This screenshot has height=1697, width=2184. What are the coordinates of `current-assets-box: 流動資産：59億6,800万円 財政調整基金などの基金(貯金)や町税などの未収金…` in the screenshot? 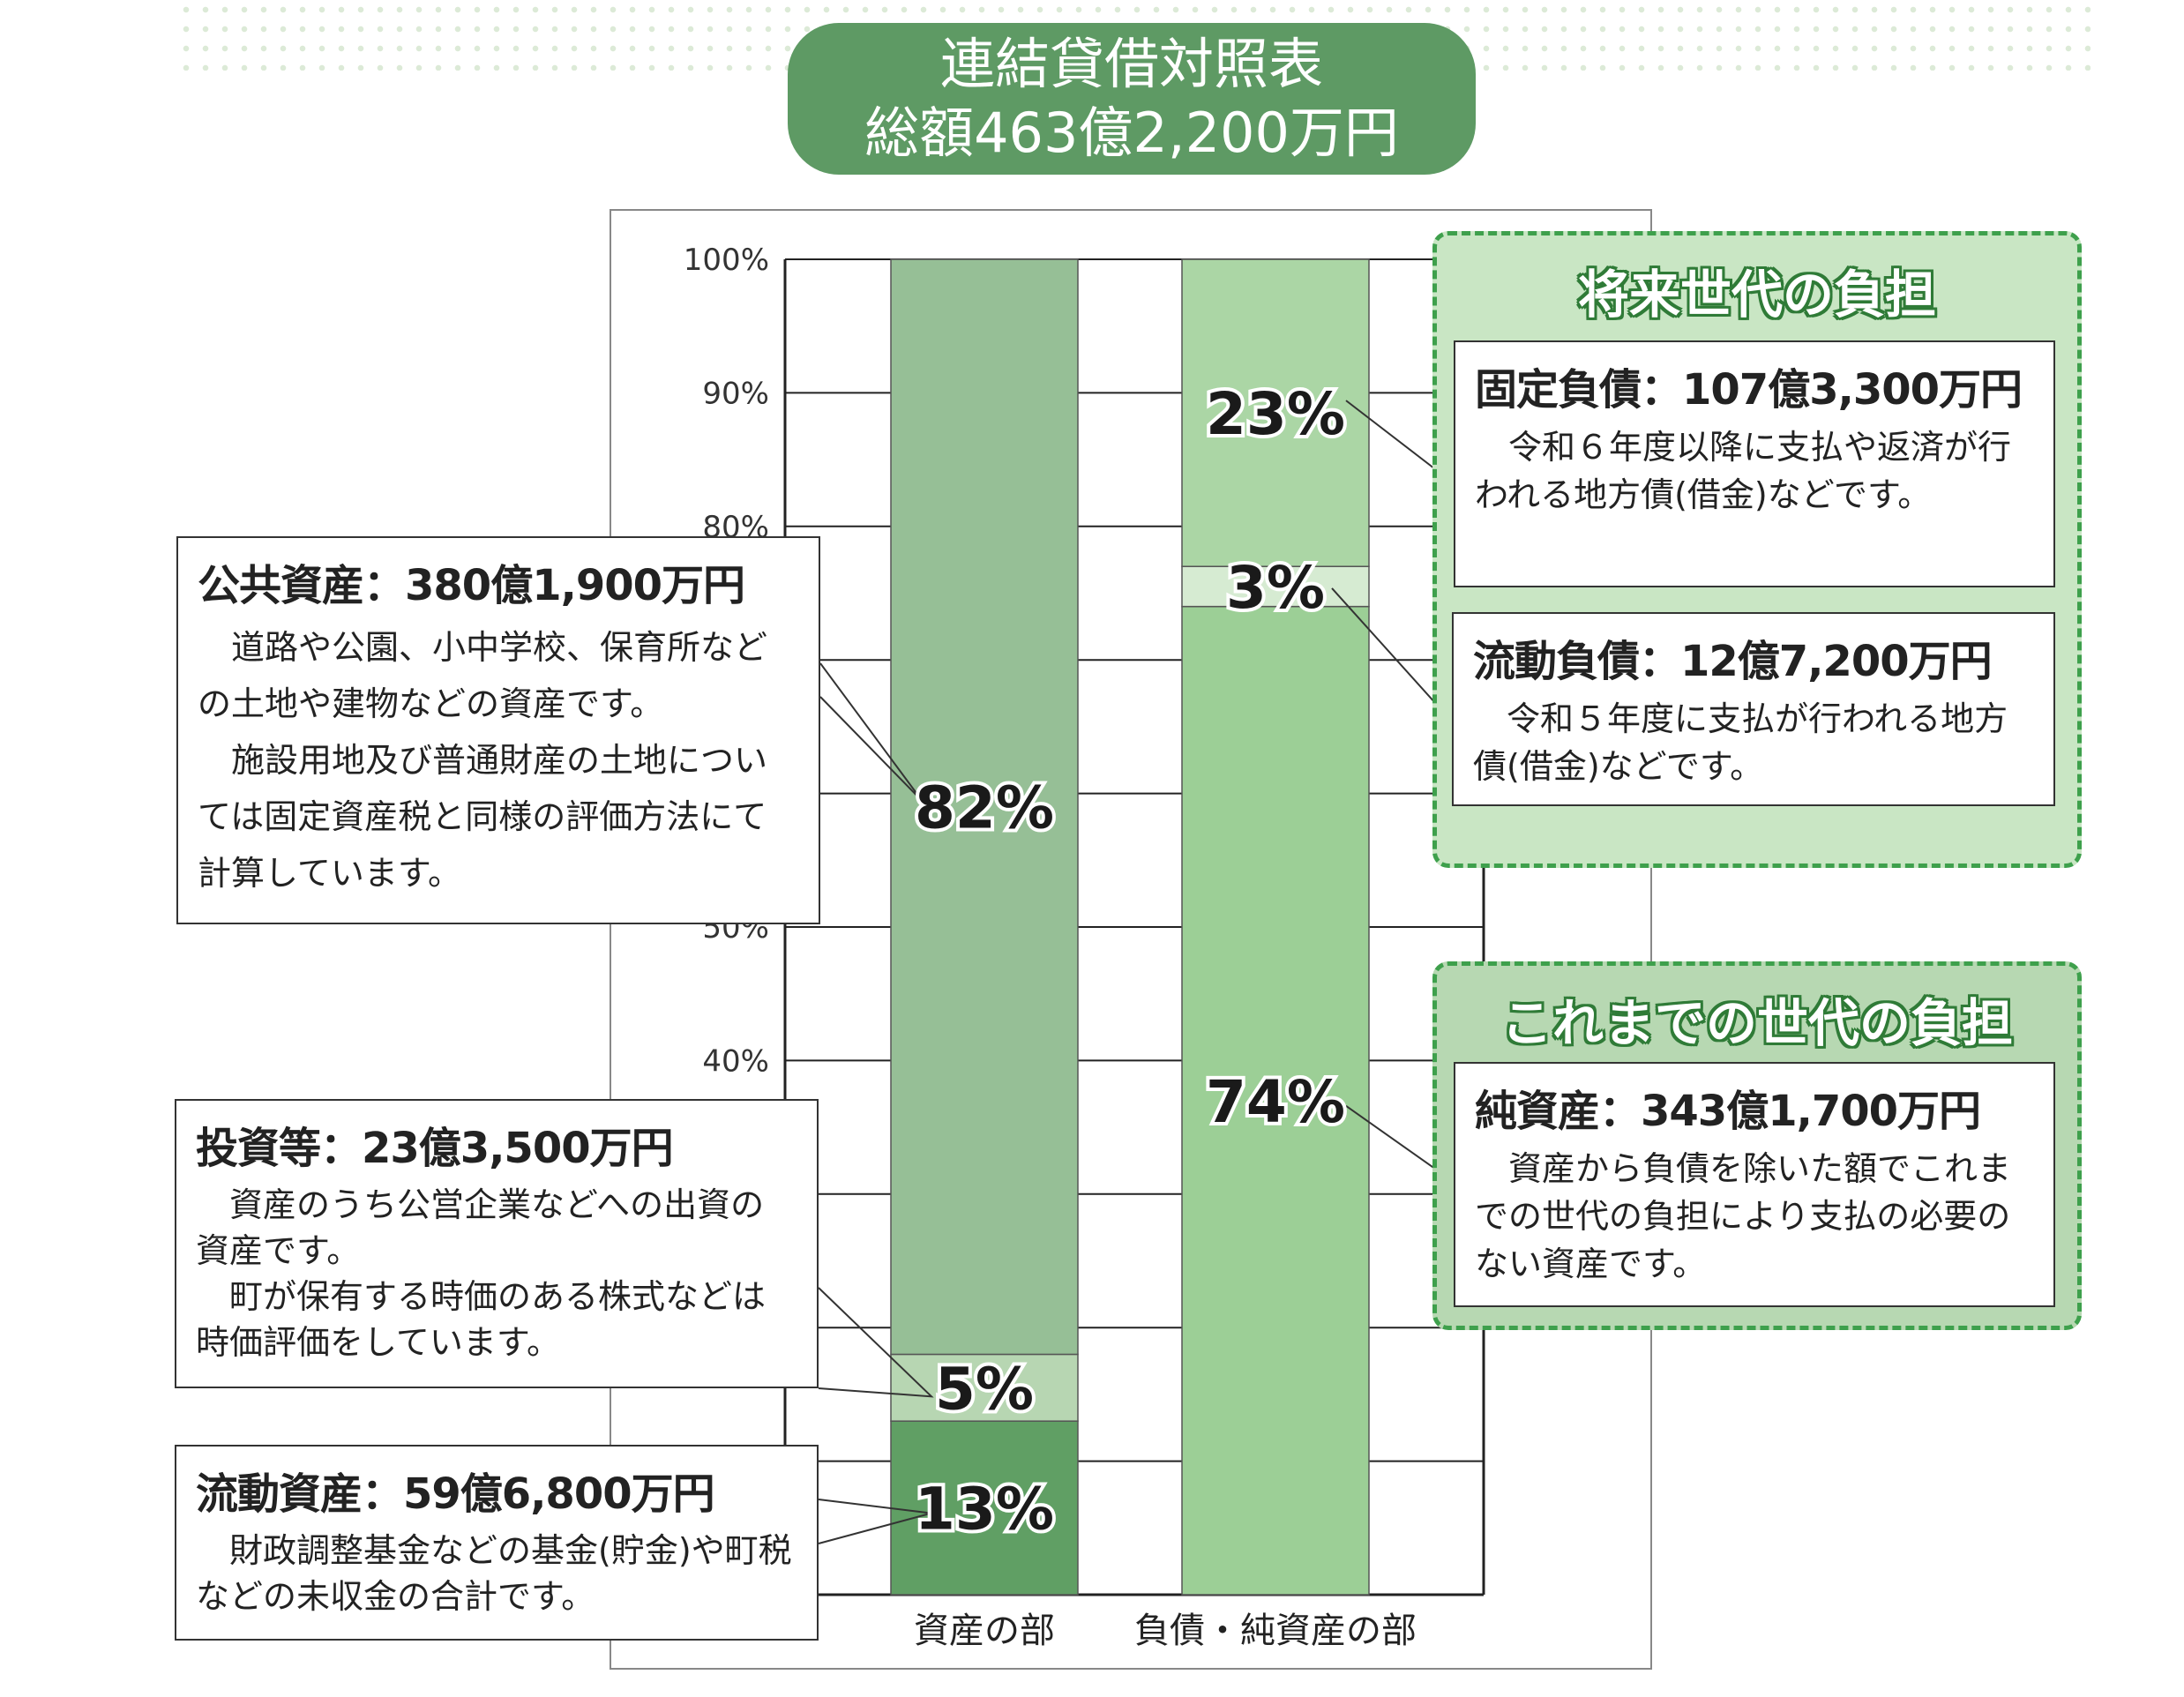 It's located at (497, 1543).